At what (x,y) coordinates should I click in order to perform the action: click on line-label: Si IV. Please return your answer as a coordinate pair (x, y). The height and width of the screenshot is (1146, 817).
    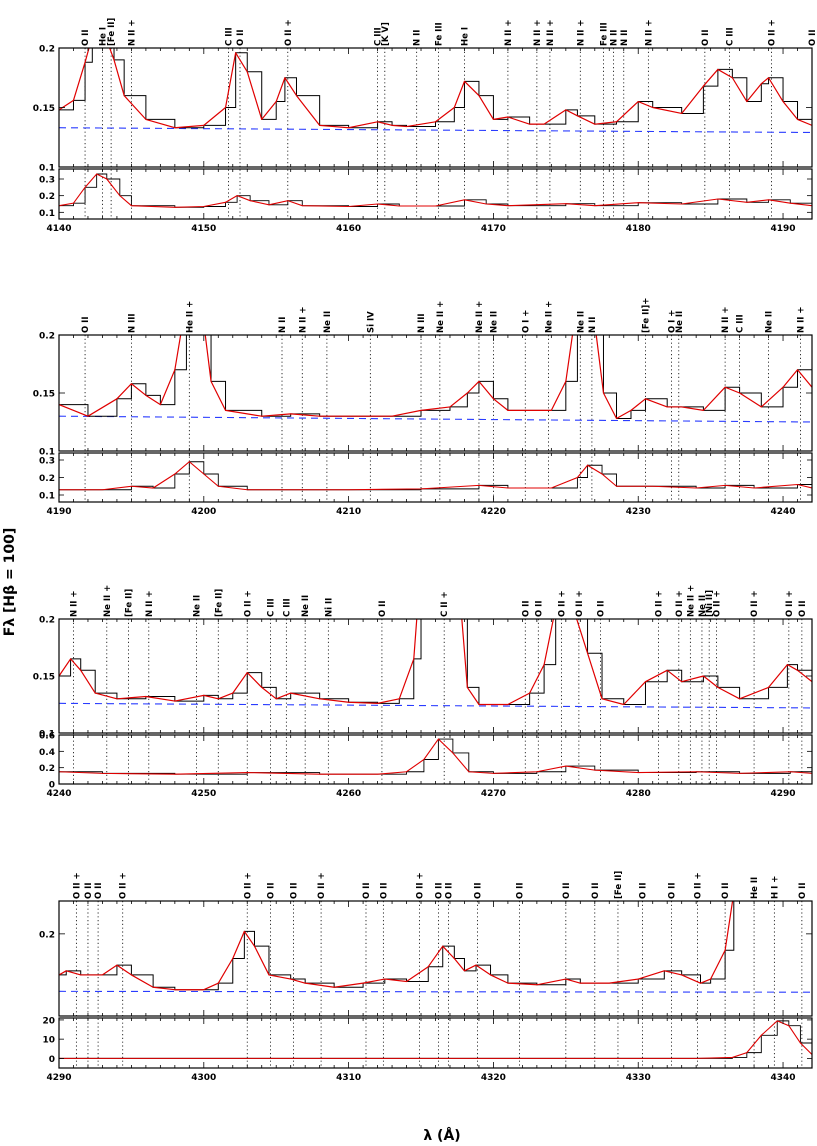
    Looking at the image, I should click on (371, 322).